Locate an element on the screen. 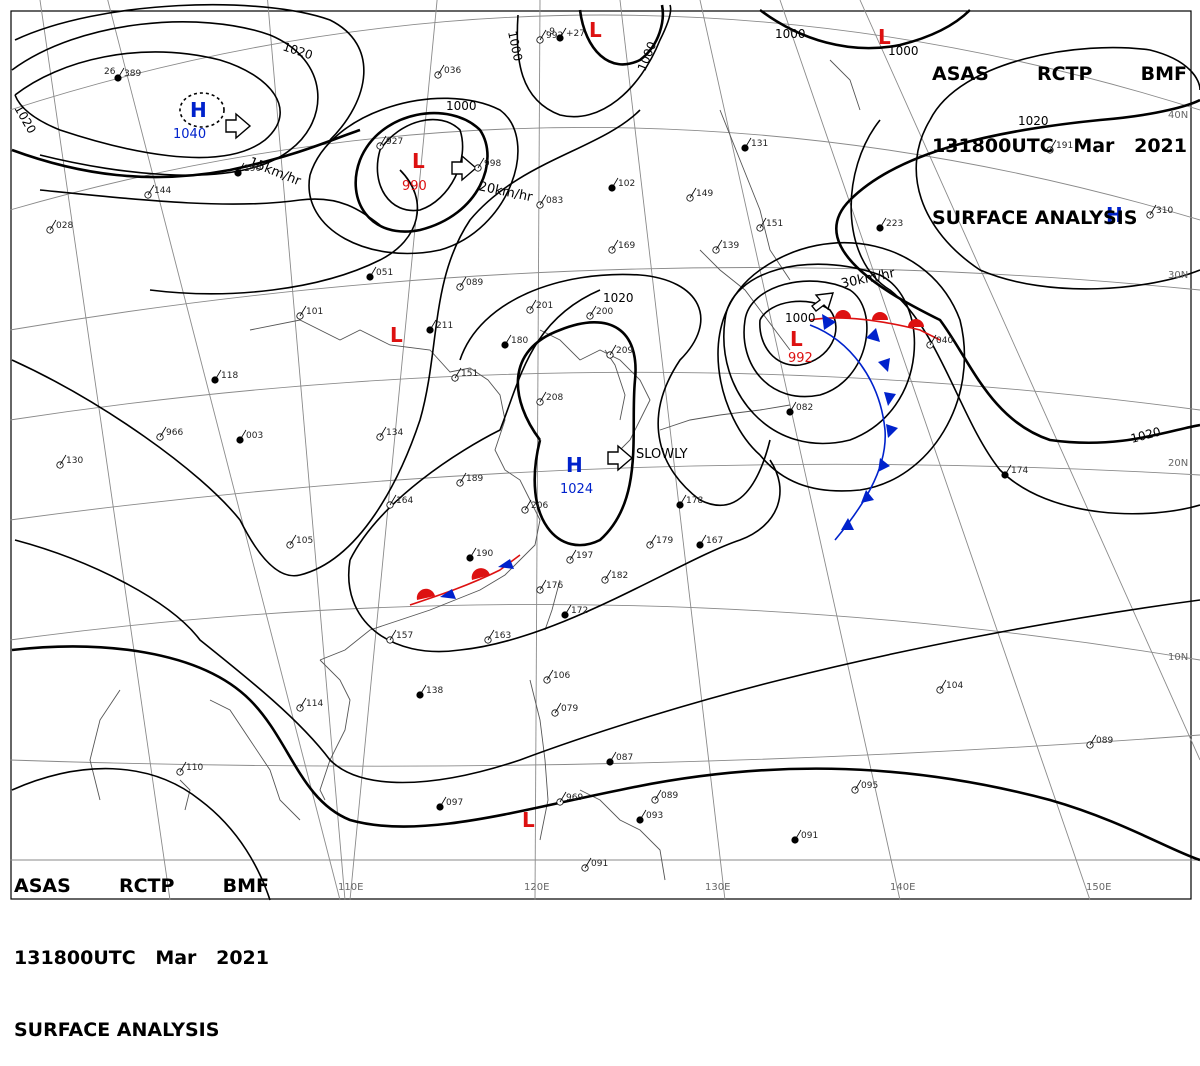  latitude-label: 40N is located at coordinates (1178, 115).